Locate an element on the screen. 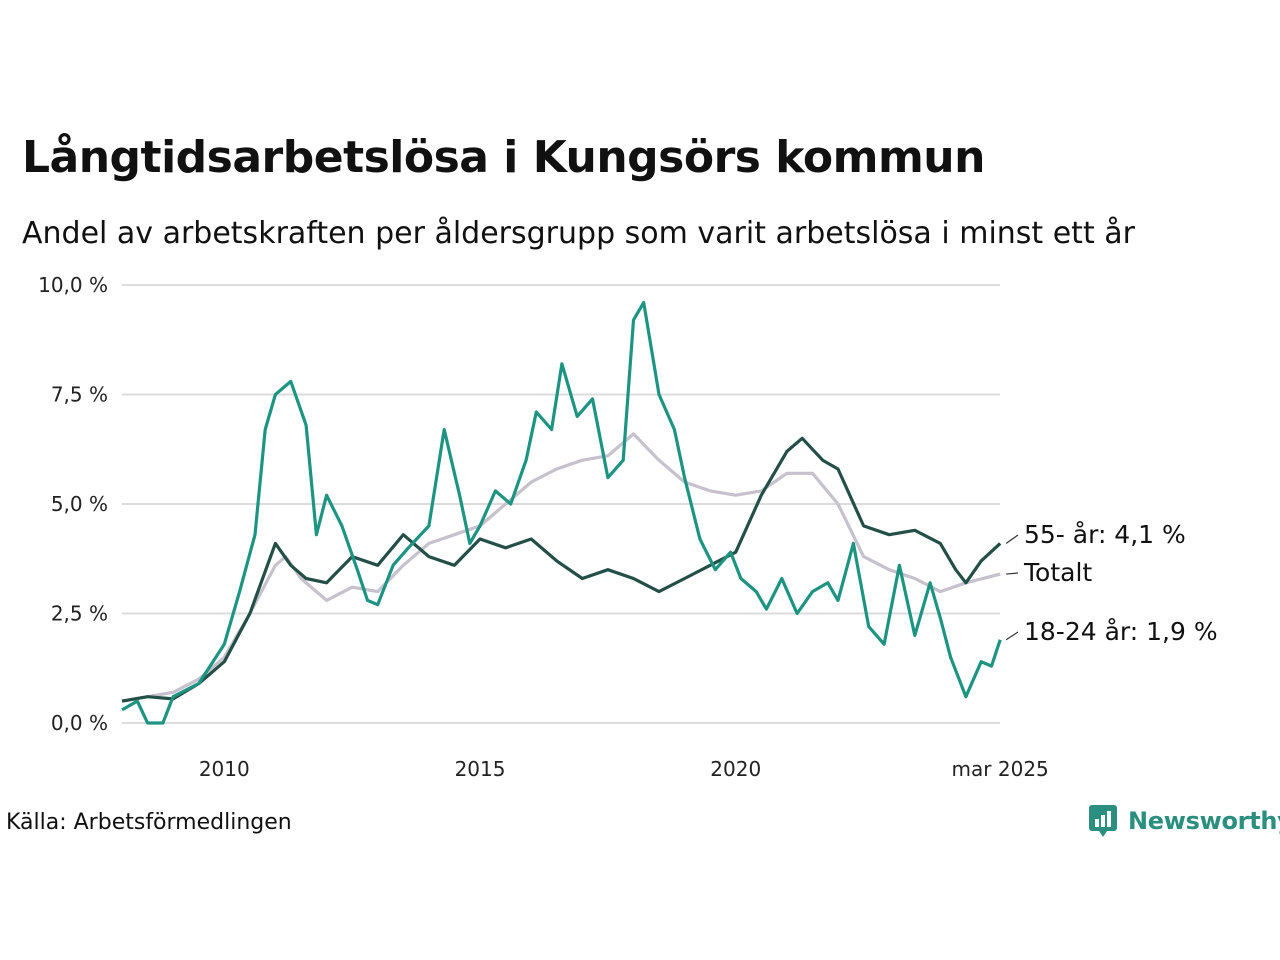  y-tick-label: 10,0 % is located at coordinates (73, 285).